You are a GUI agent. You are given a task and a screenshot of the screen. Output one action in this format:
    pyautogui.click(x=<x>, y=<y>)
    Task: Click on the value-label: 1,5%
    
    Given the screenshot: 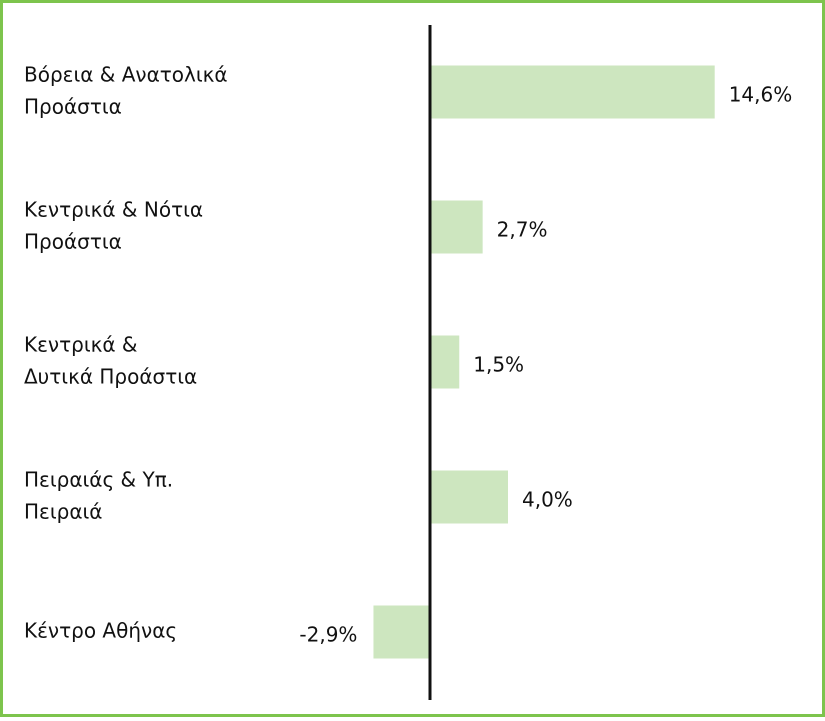 What is the action you would take?
    pyautogui.click(x=498, y=365)
    